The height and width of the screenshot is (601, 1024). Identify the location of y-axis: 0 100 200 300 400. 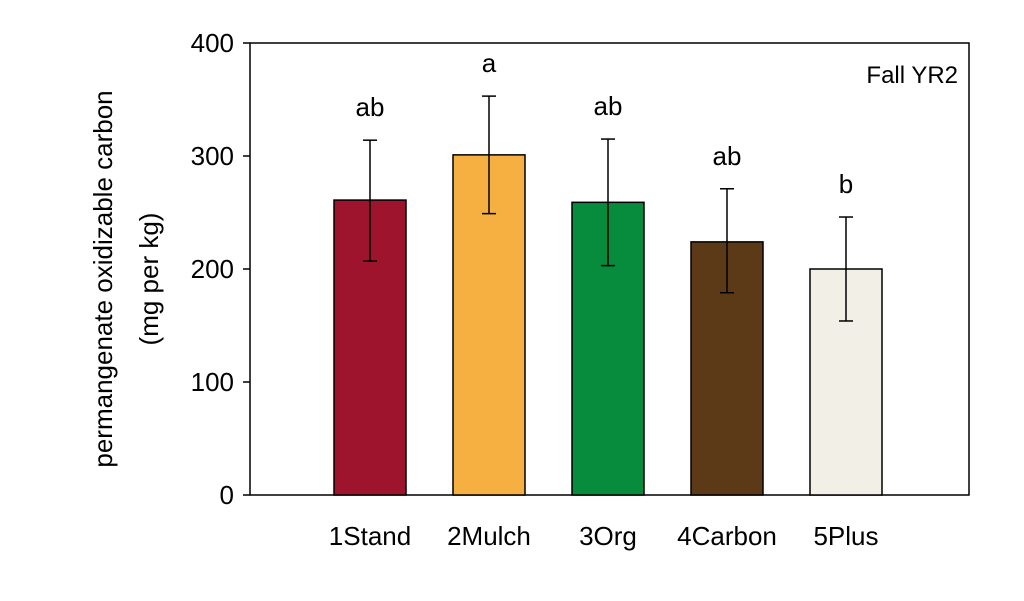
(220, 269).